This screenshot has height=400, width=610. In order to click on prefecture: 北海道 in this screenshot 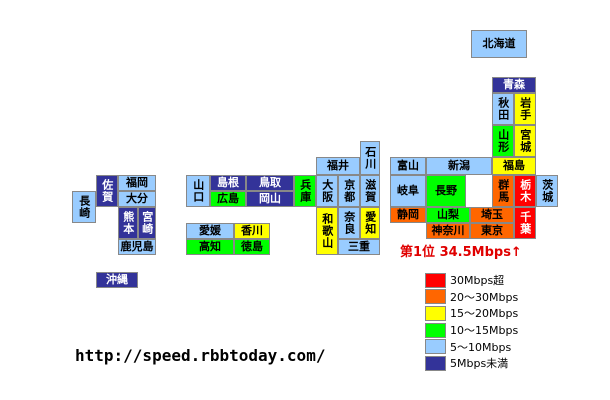, I will do `click(499, 44)`.